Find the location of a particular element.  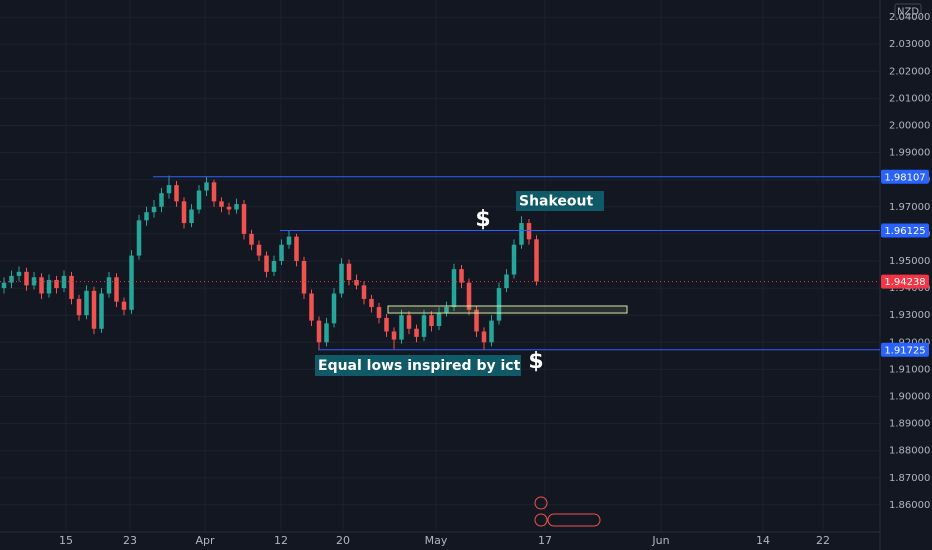

y-tick-label: 2.04000 is located at coordinates (909, 17).